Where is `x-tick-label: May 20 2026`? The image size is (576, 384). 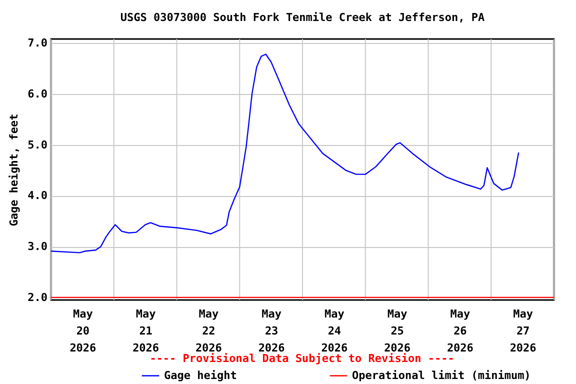
x-tick-label: May 20 2026 is located at coordinates (83, 331).